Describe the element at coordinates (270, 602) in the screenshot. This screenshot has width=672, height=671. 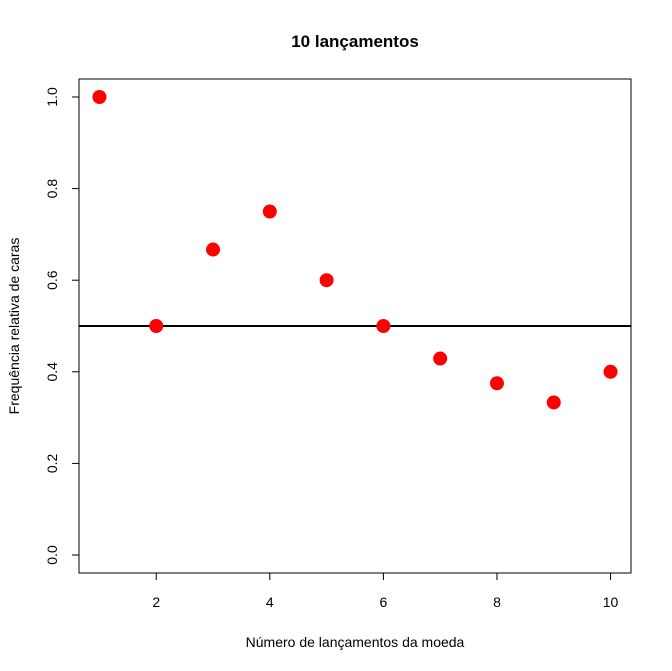
I see `x-tick-label: 4` at that location.